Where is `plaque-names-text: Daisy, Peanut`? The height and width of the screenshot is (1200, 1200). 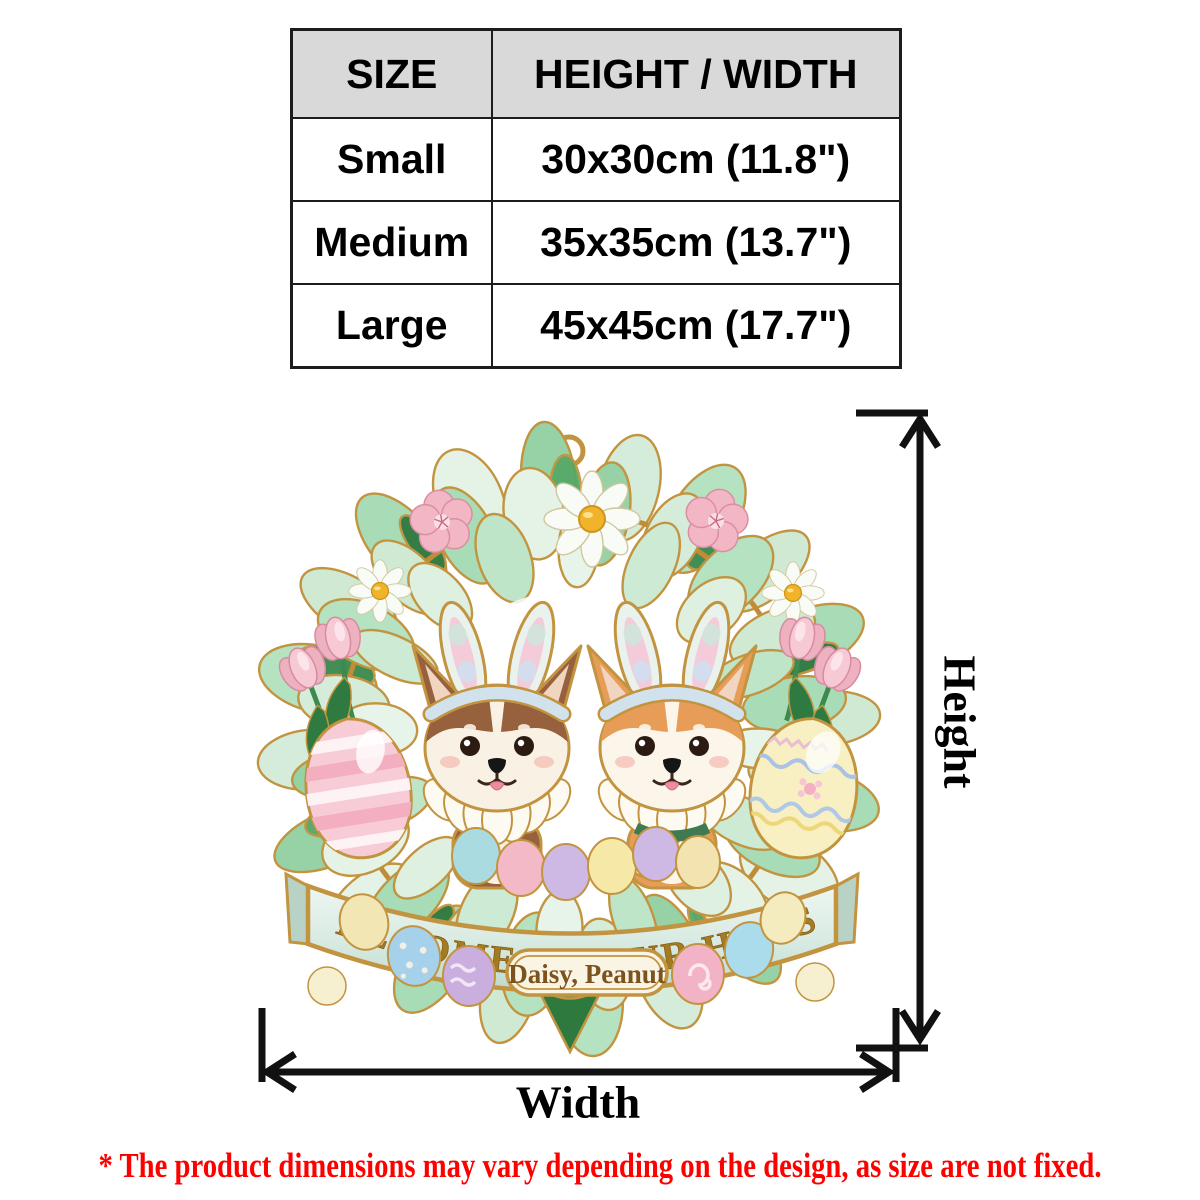
plaque-names-text: Daisy, Peanut is located at coordinates (587, 974).